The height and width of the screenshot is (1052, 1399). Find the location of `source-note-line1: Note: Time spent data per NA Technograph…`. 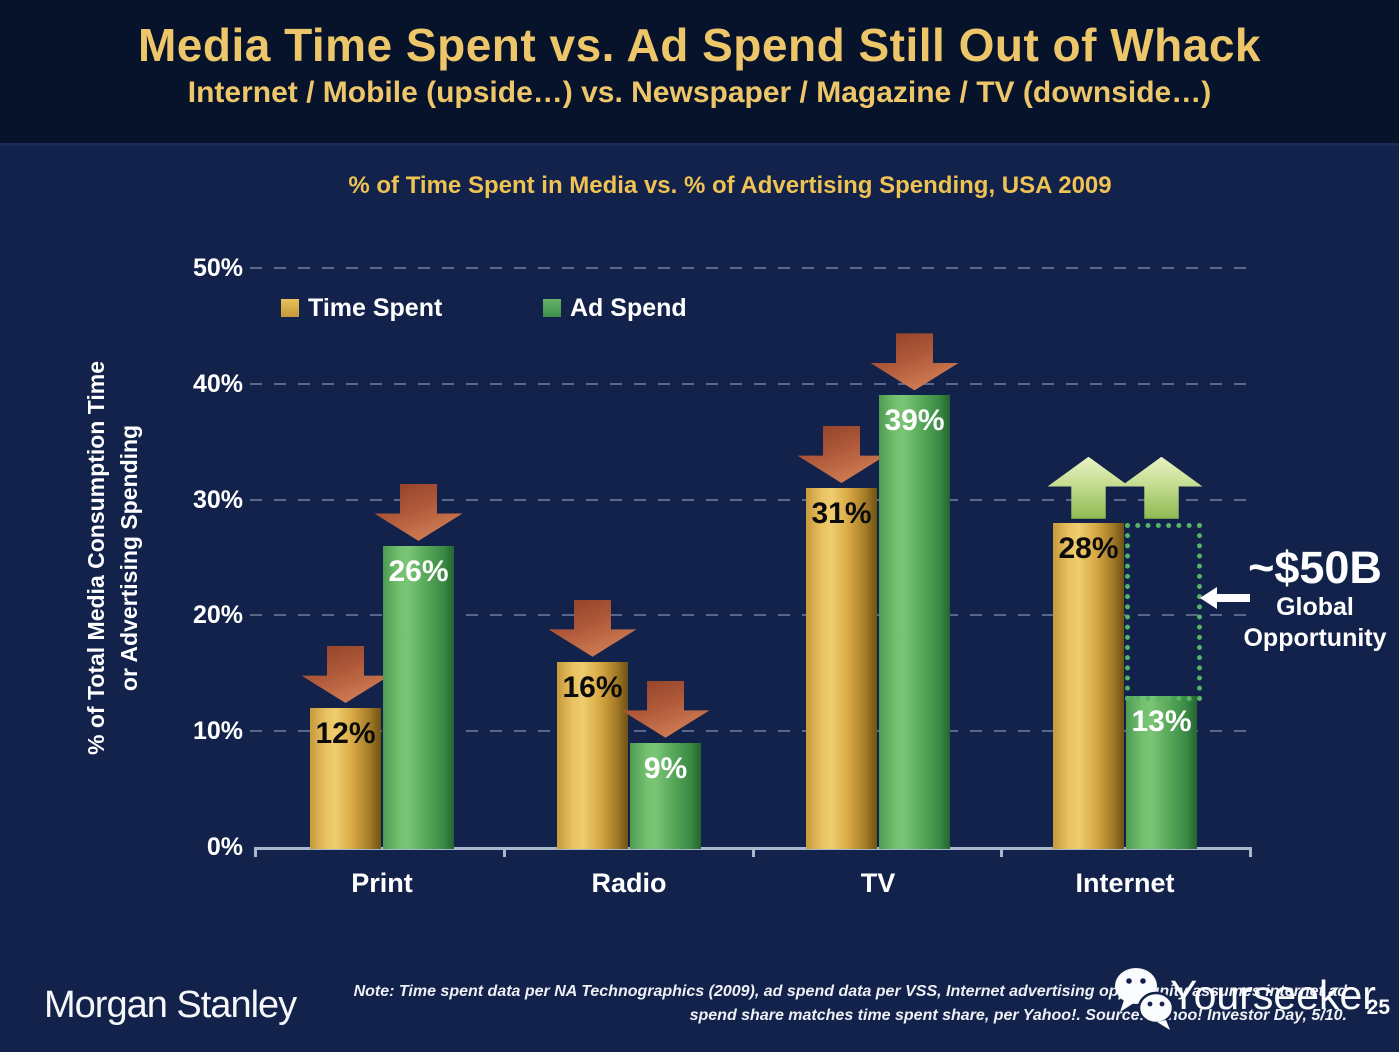

source-note-line1: Note: Time spent data per NA Technograph… is located at coordinates (850, 991).